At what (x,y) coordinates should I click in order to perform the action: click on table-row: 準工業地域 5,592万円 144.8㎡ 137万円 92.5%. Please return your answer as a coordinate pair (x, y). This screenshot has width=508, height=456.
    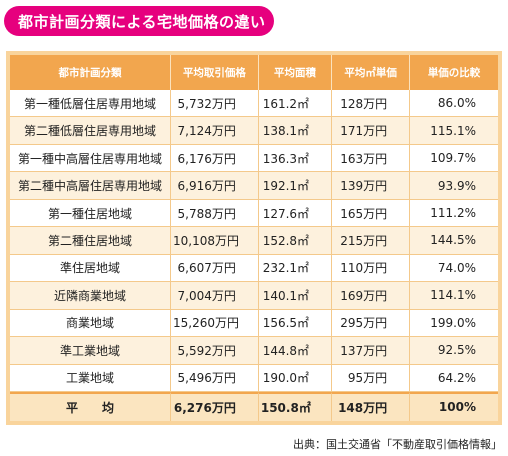
    Looking at the image, I should click on (254, 351).